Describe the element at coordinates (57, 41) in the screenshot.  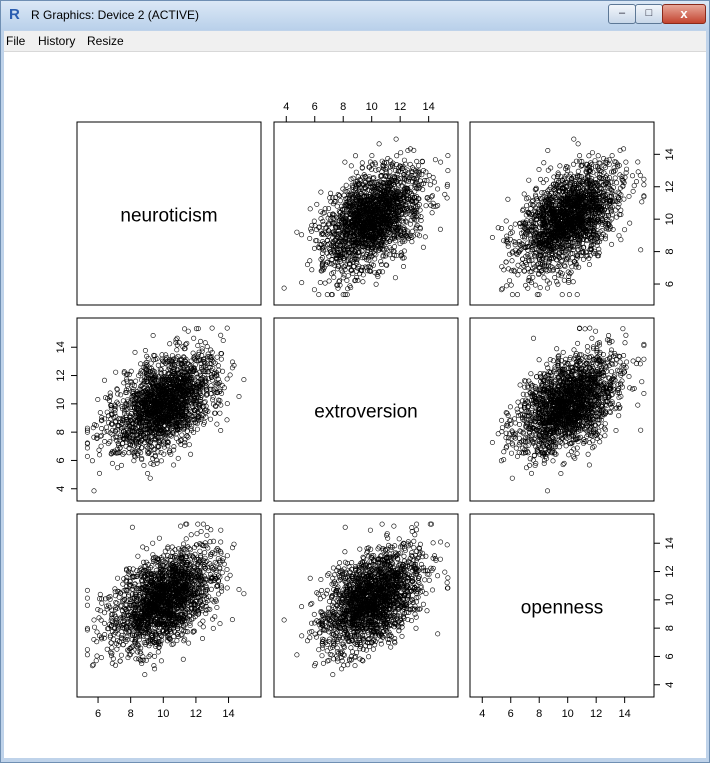
I see `menu-history: History` at that location.